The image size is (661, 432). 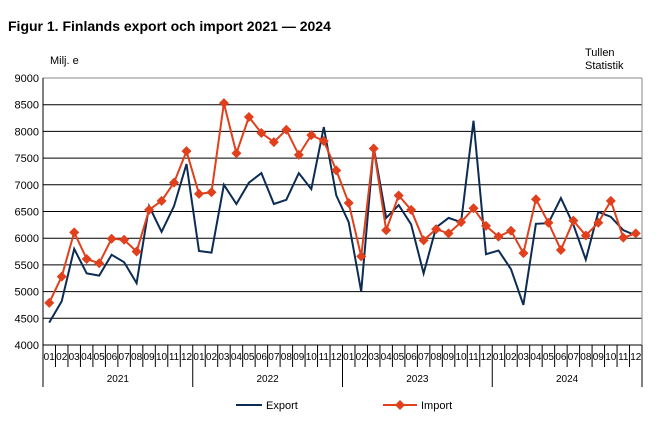 I want to click on legend-export-label: Export, so click(x=282, y=406).